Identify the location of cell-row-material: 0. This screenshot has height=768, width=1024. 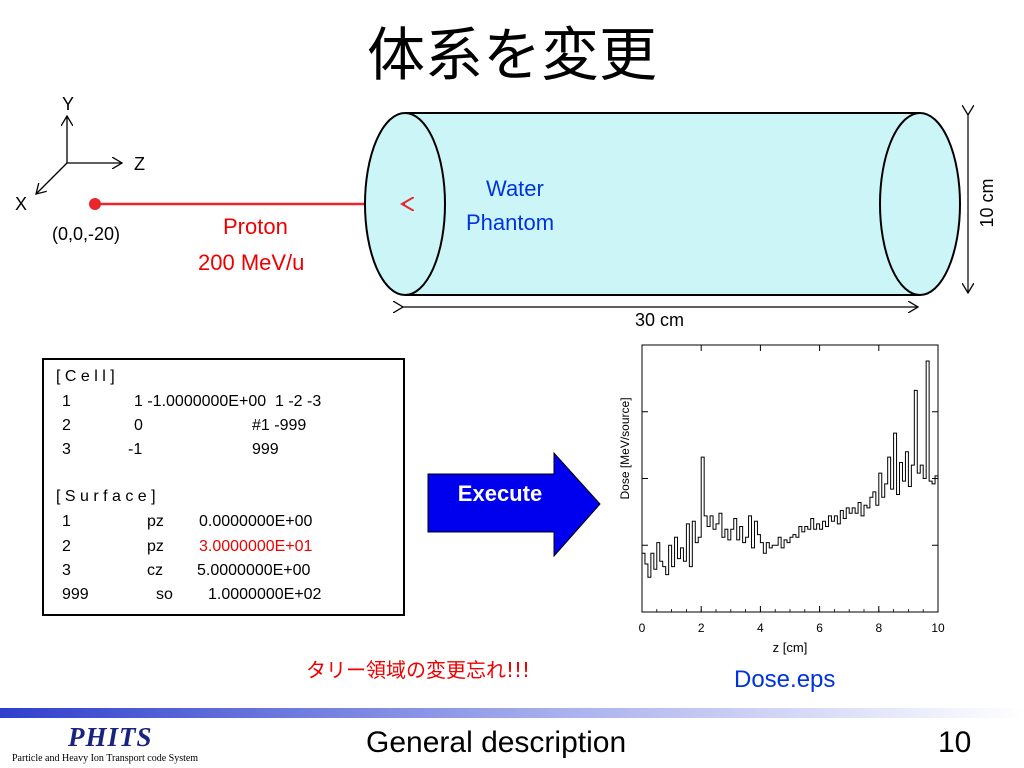
(138, 425).